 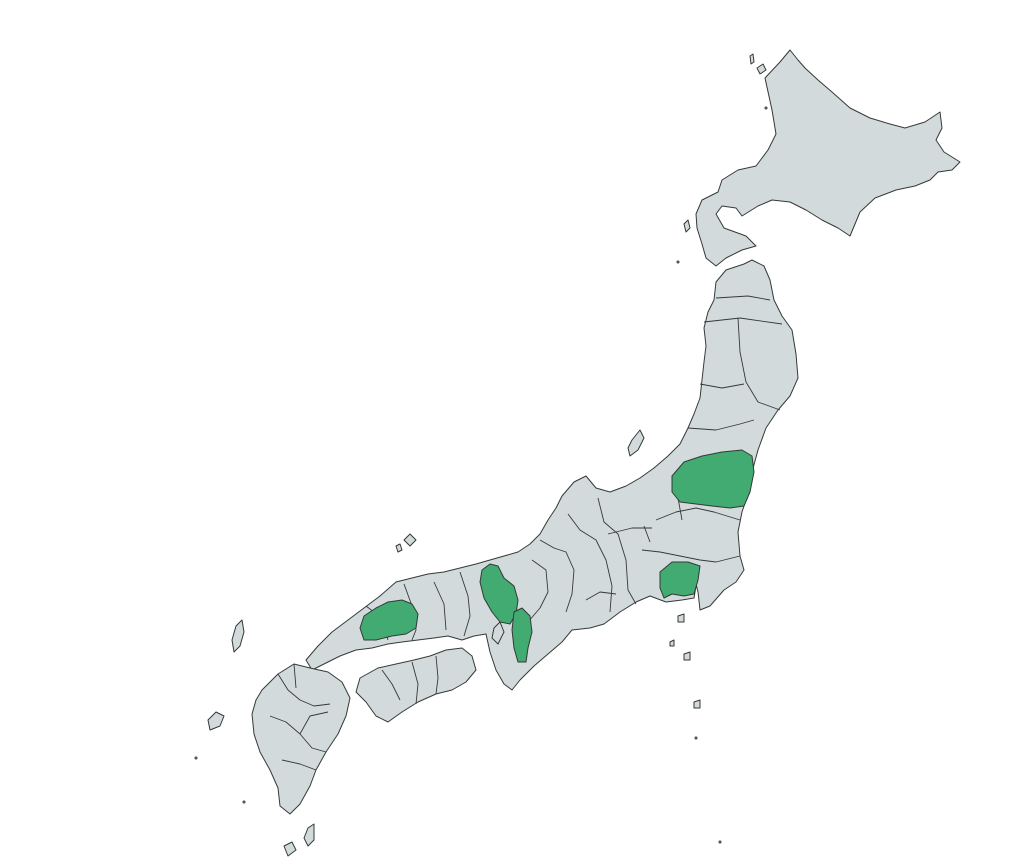 I want to click on island-tsushima, so click(x=238, y=636).